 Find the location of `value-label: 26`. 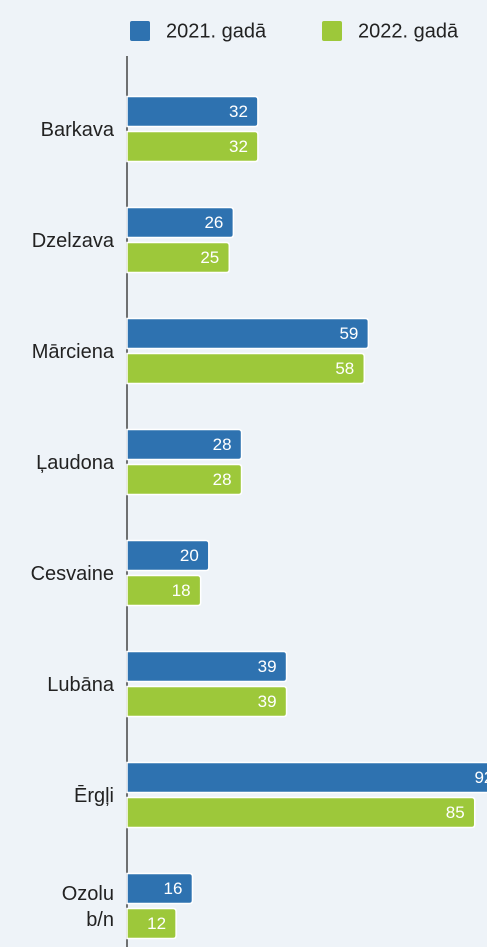

value-label: 26 is located at coordinates (213, 222).